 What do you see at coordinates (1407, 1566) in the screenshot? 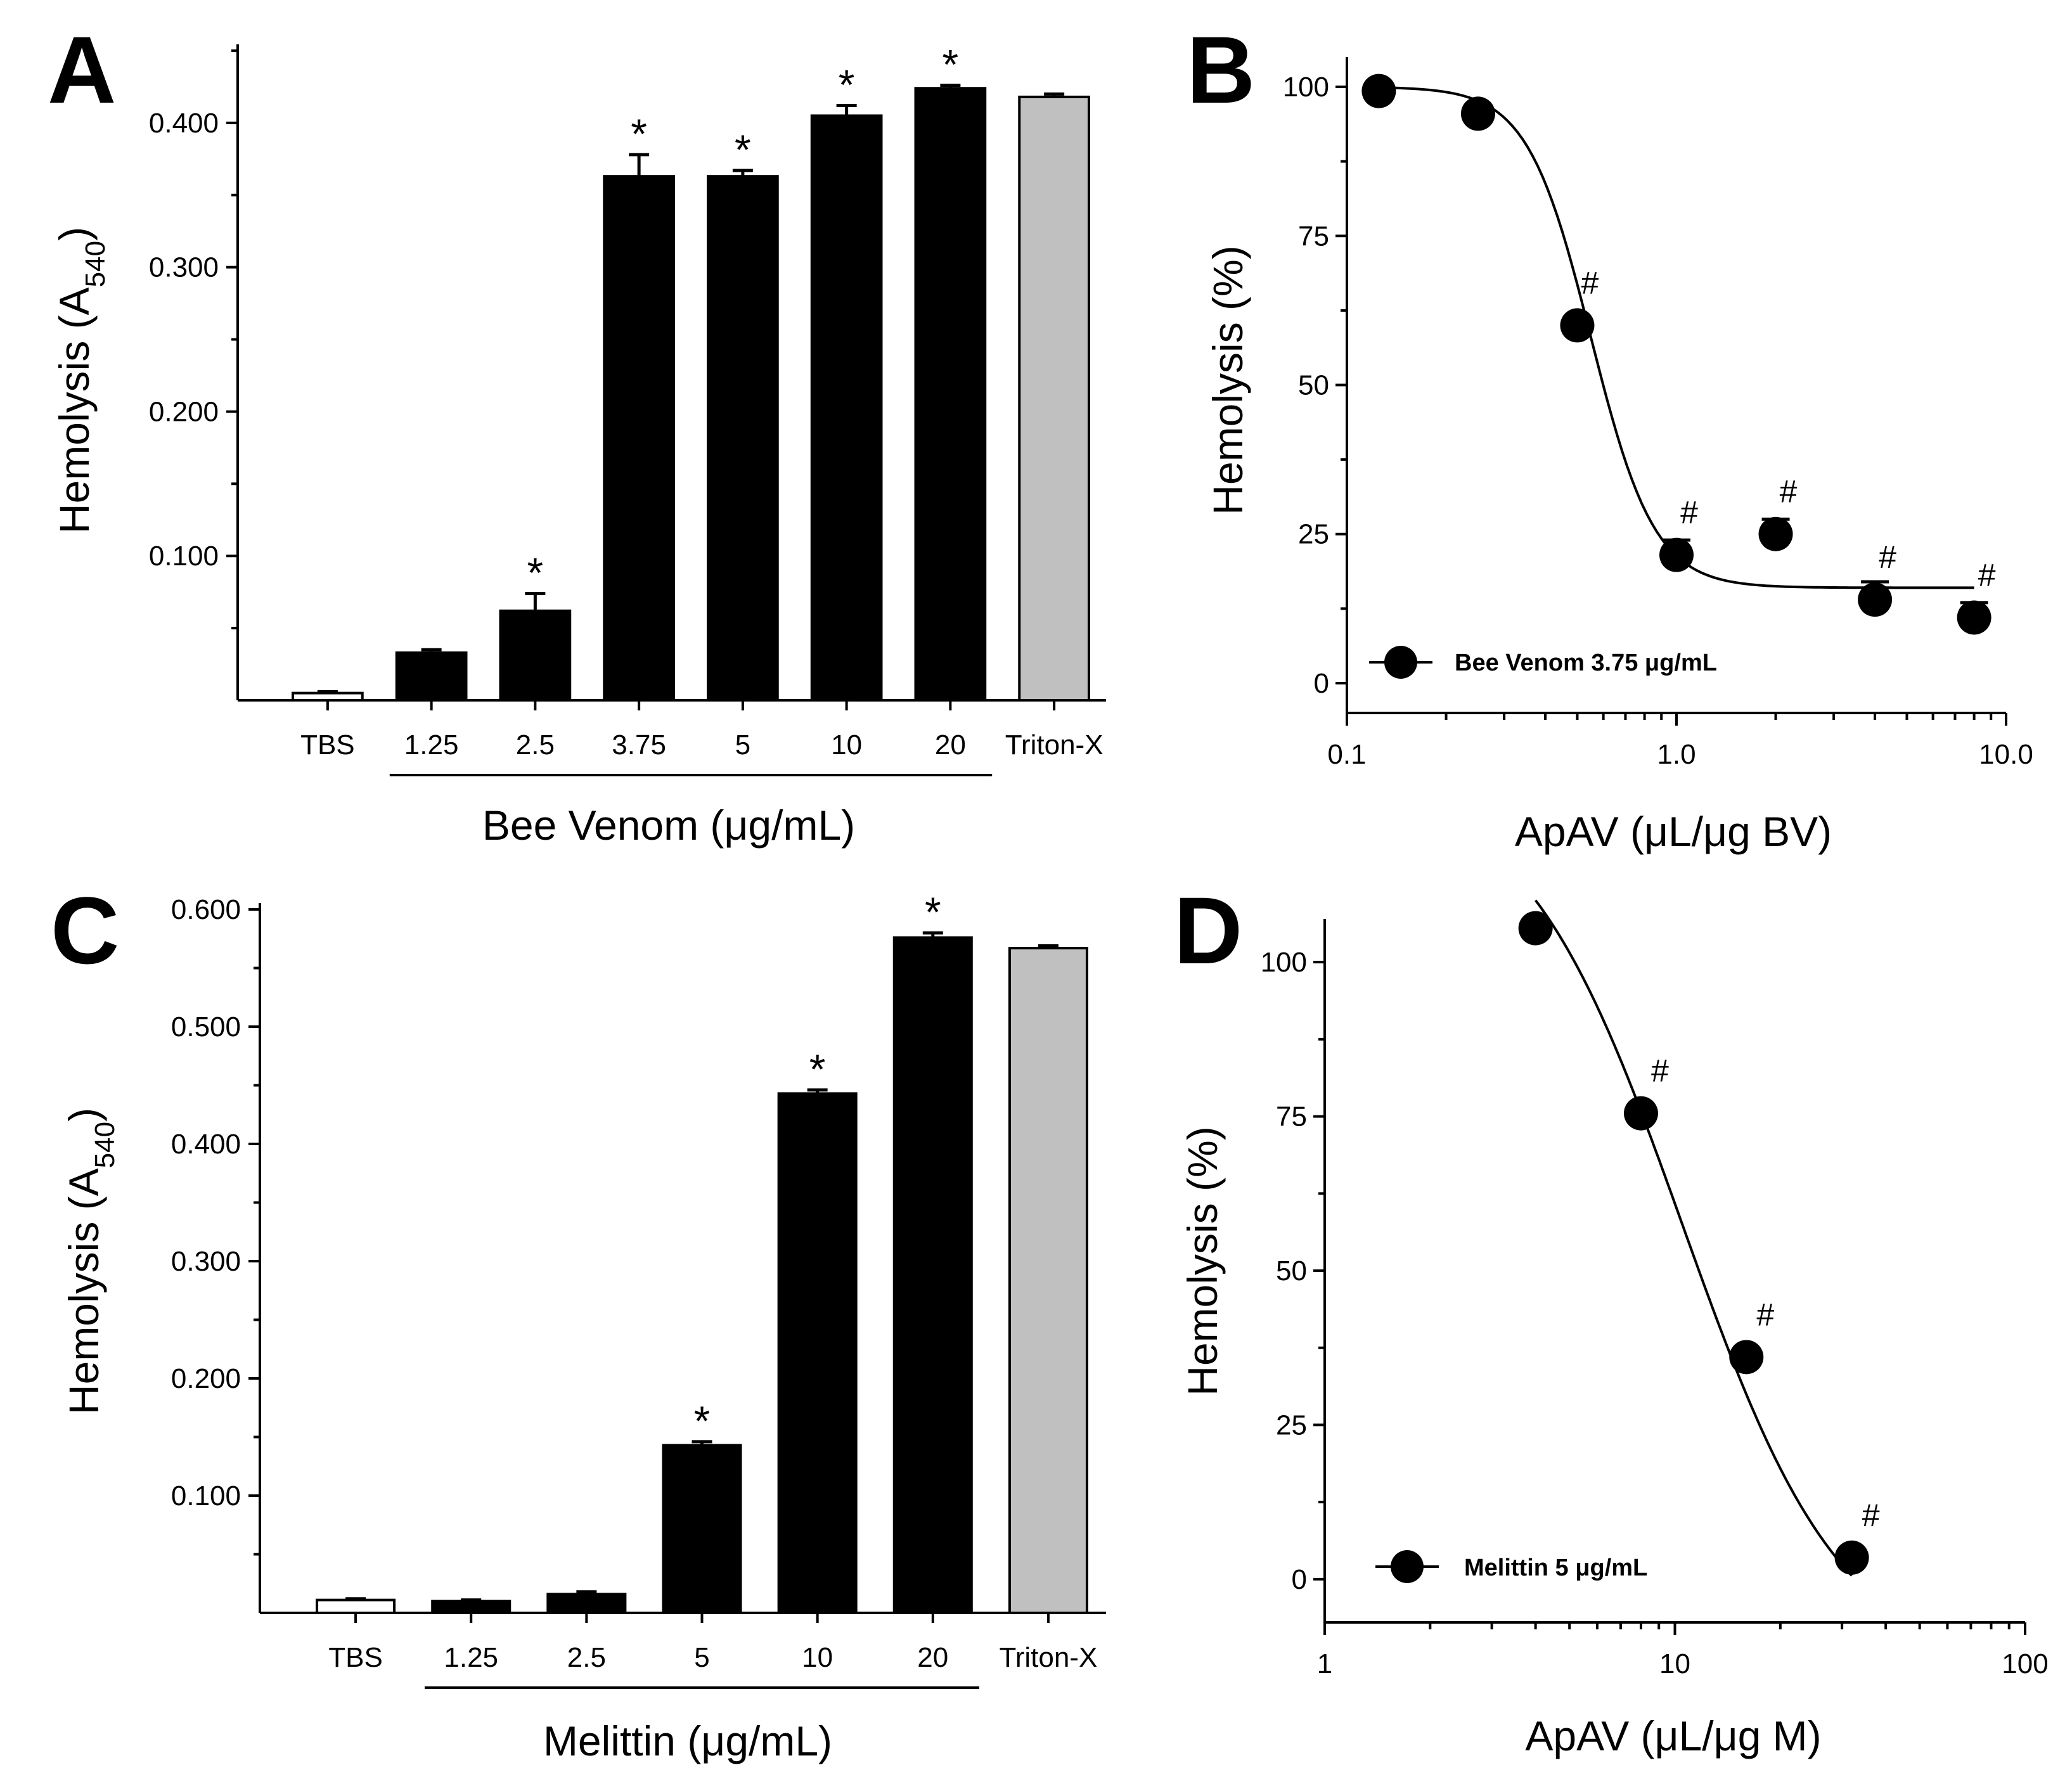
I see `panel-d-legend-marker` at bounding box center [1407, 1566].